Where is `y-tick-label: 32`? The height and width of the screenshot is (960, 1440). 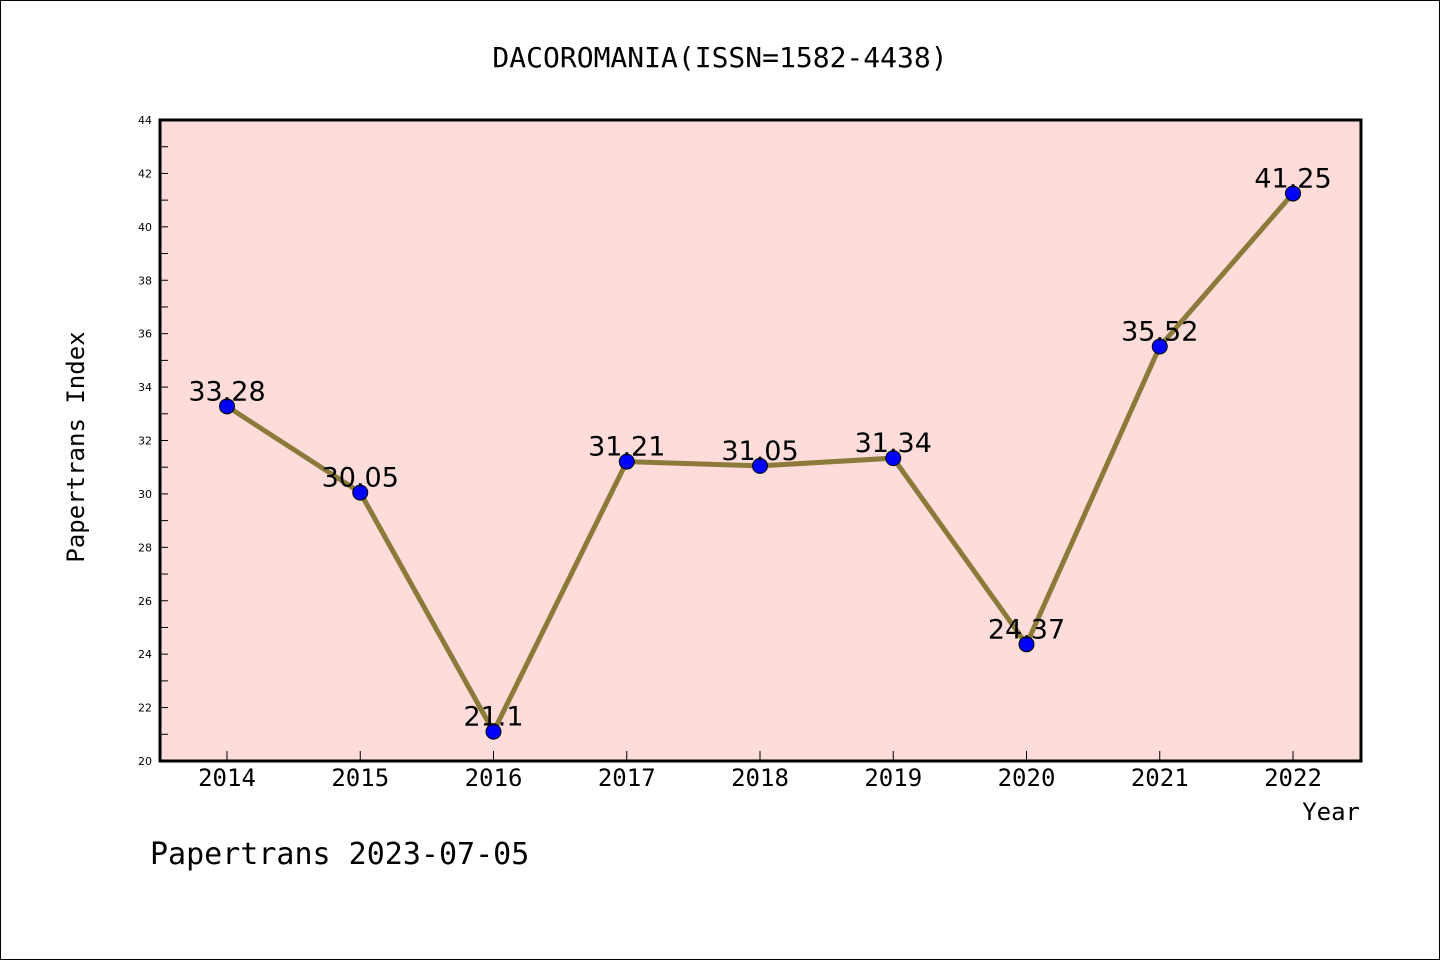
y-tick-label: 32 is located at coordinates (145, 441).